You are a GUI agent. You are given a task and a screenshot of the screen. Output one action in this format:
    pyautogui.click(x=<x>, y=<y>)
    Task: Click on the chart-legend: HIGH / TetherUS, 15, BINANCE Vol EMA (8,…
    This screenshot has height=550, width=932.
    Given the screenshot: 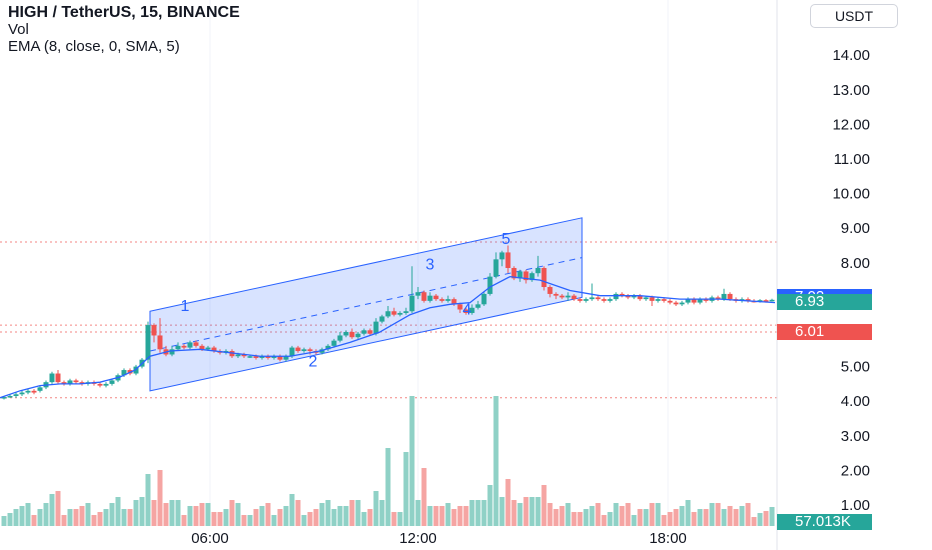 What is the action you would take?
    pyautogui.click(x=124, y=29)
    